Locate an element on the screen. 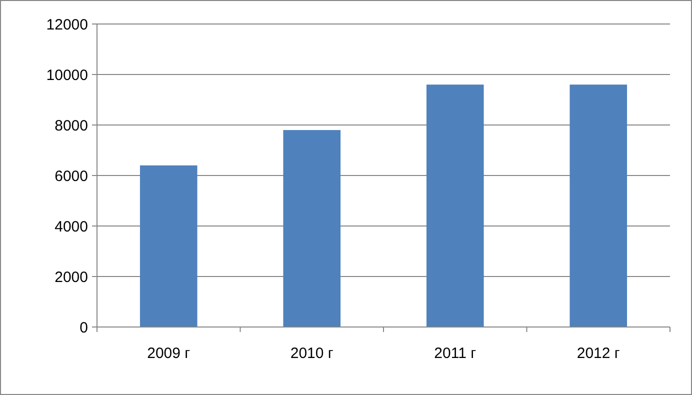 Image resolution: width=692 pixels, height=395 pixels. y-tick-label: 12000 is located at coordinates (67, 25).